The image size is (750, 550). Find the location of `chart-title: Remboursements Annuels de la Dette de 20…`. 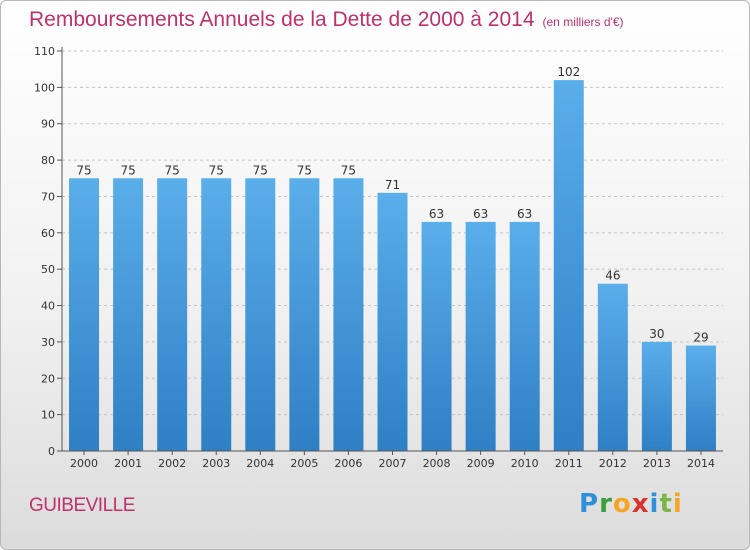

chart-title: Remboursements Annuels de la Dette de 20… is located at coordinates (326, 20).